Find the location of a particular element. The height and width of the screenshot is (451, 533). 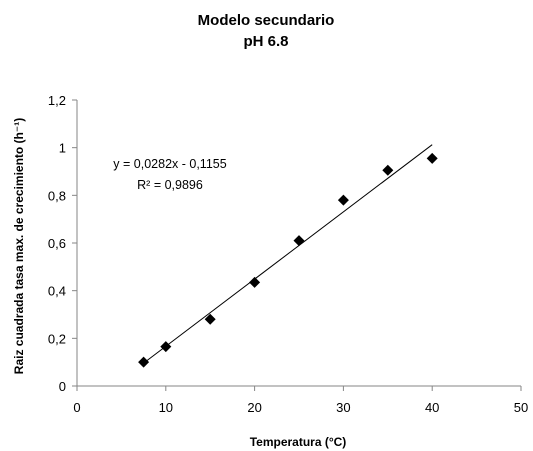

y-tick-label: 0,4 is located at coordinates (57, 291).